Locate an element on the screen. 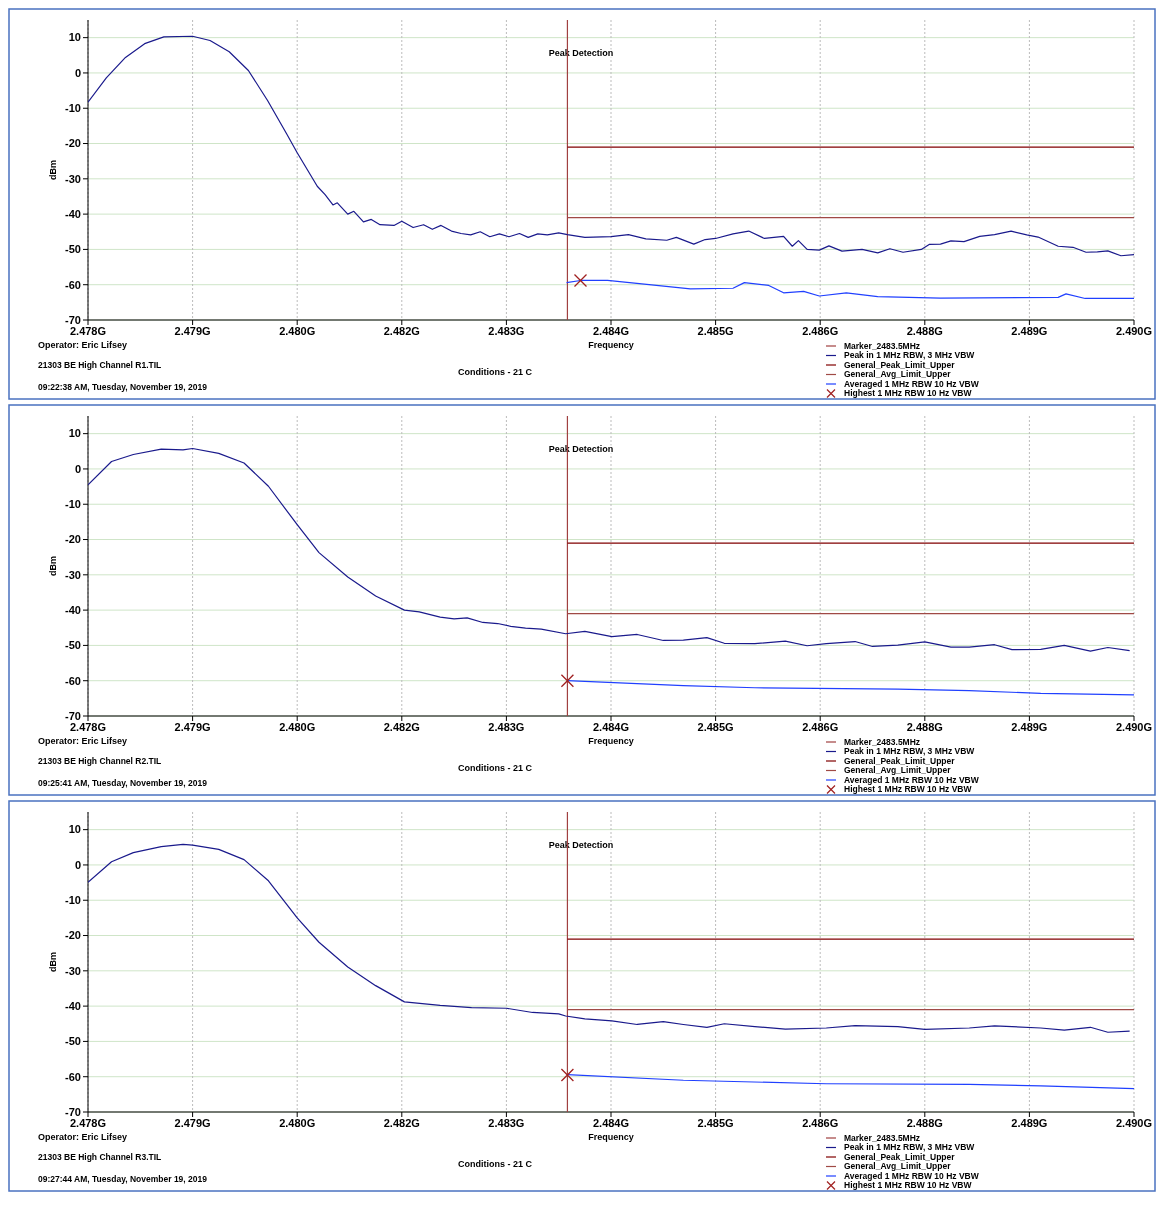  text: 21303 BE High Channel R3.TIL is located at coordinates (100, 1157).